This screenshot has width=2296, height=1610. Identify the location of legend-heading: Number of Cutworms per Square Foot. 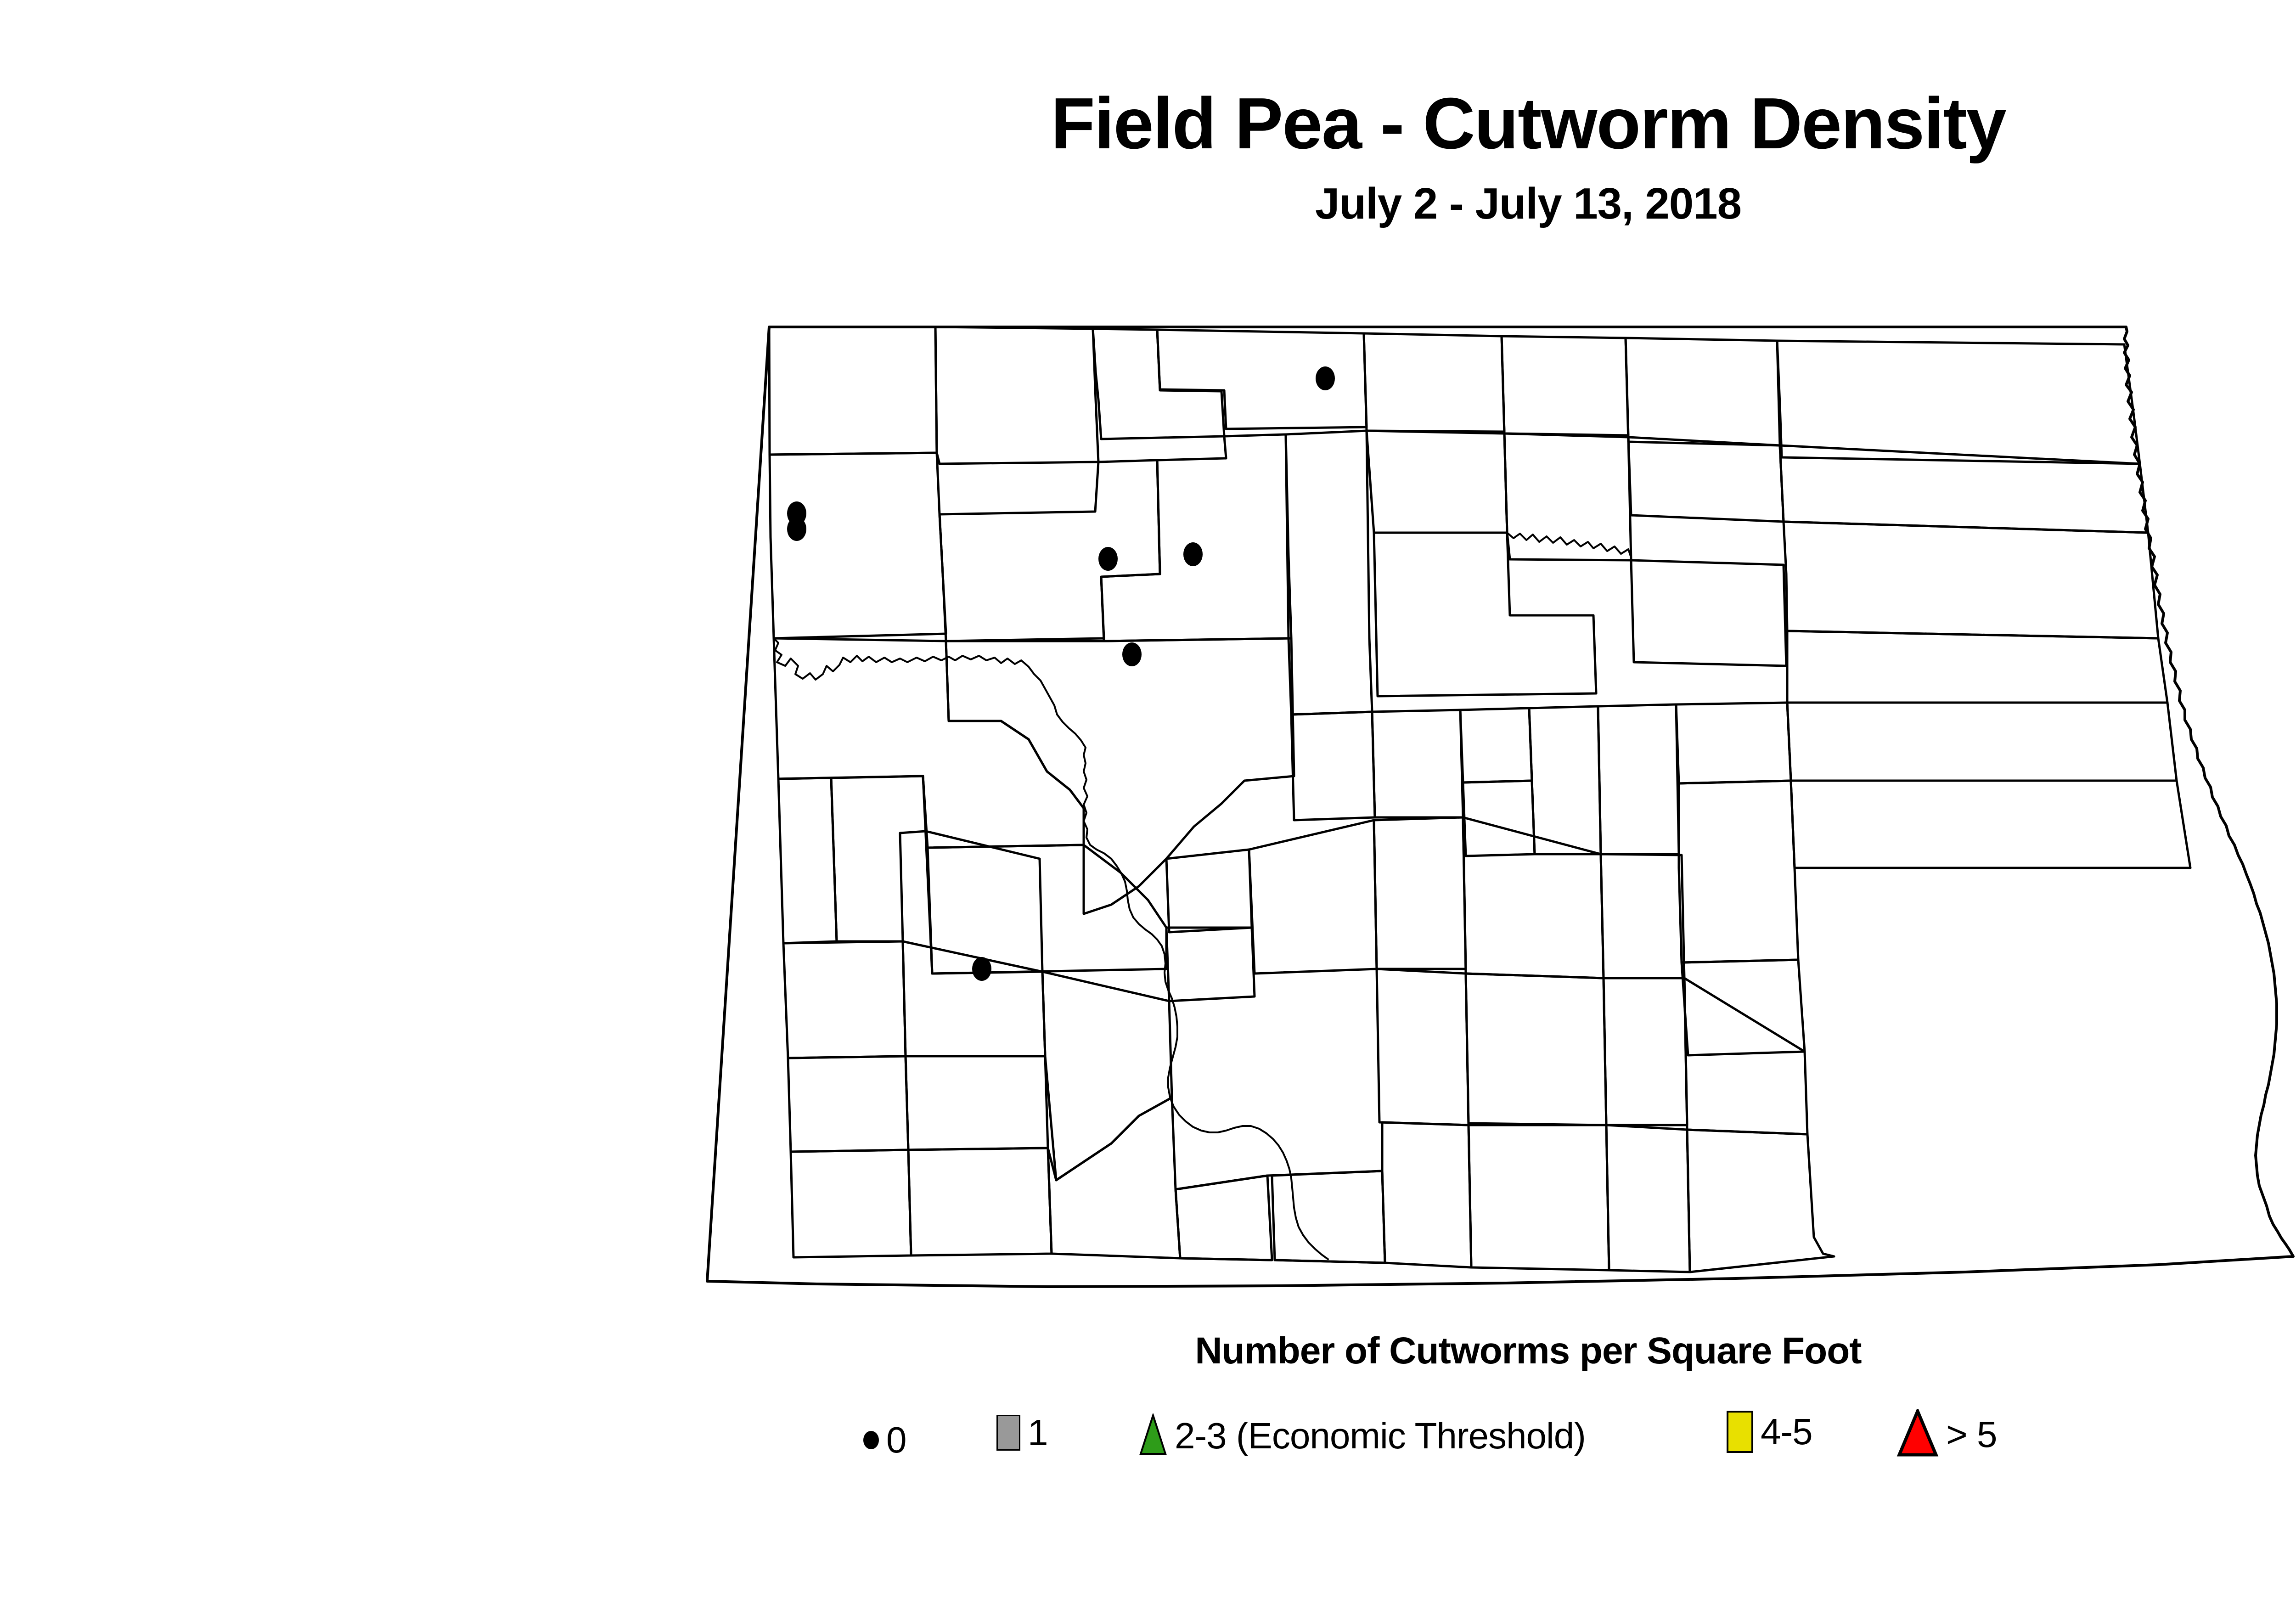
(1528, 1351).